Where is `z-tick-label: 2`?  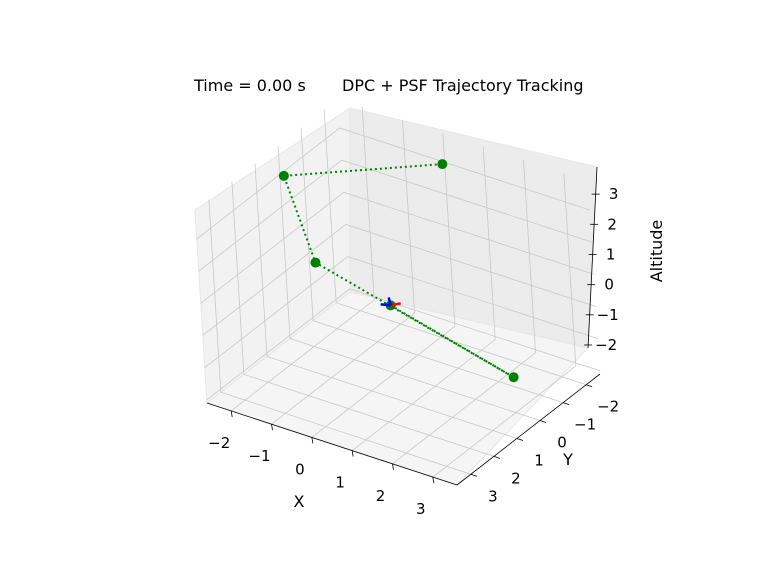
z-tick-label: 2 is located at coordinates (612, 224).